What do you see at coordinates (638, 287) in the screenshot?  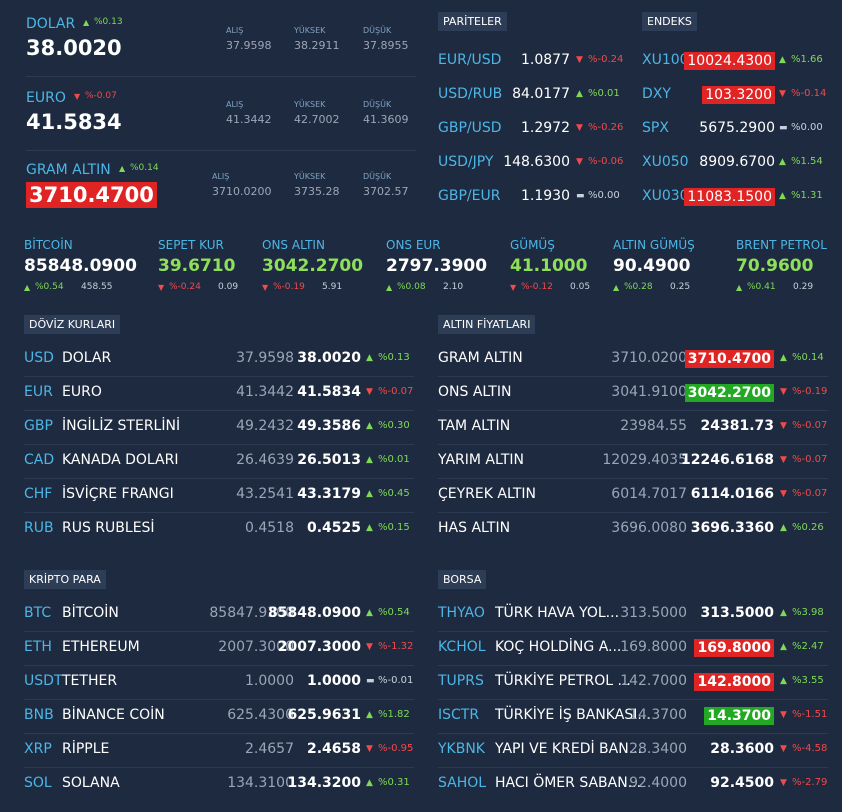 I see `change: %0.28` at bounding box center [638, 287].